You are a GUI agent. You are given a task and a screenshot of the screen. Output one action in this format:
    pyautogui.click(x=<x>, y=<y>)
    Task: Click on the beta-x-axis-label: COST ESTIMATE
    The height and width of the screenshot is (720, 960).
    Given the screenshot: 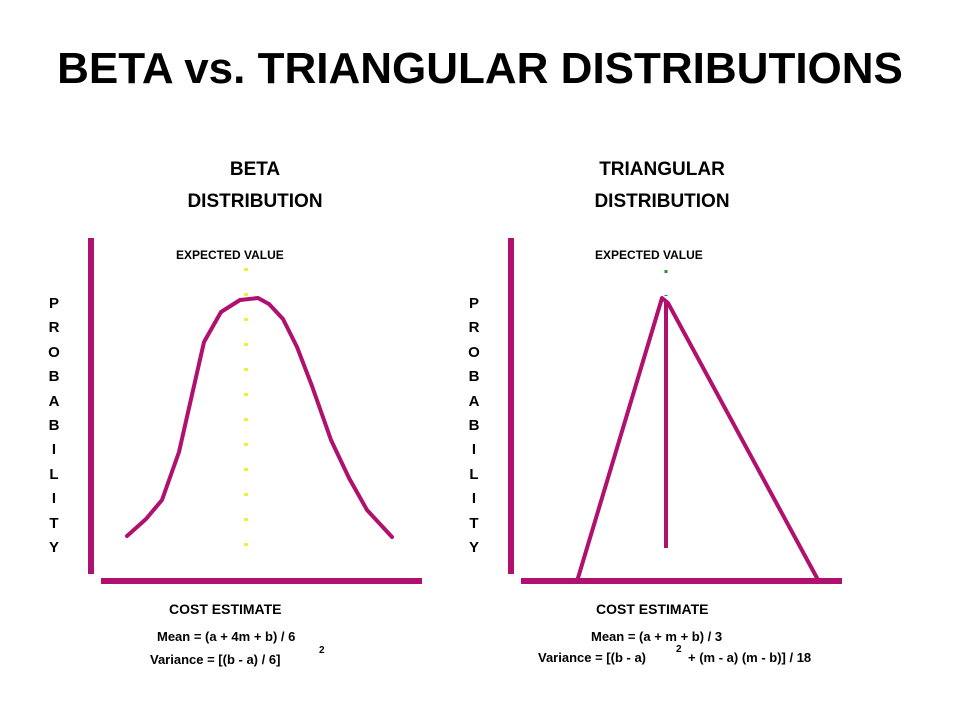 What is the action you would take?
    pyautogui.click(x=225, y=609)
    